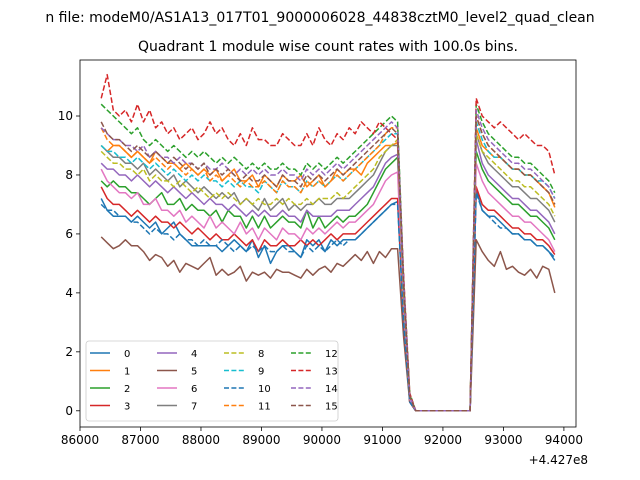  I want to click on legend-label-8: 8, so click(261, 354).